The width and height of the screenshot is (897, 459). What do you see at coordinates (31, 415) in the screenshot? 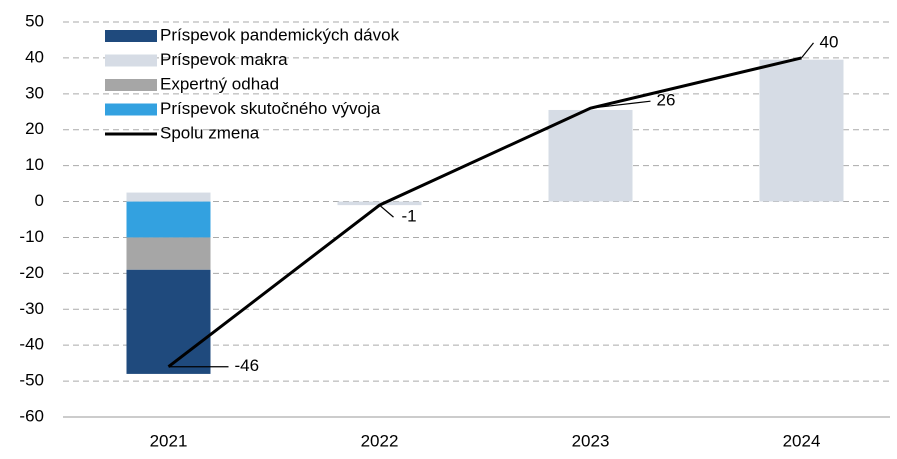
I see `y-tick-label: -60` at bounding box center [31, 415].